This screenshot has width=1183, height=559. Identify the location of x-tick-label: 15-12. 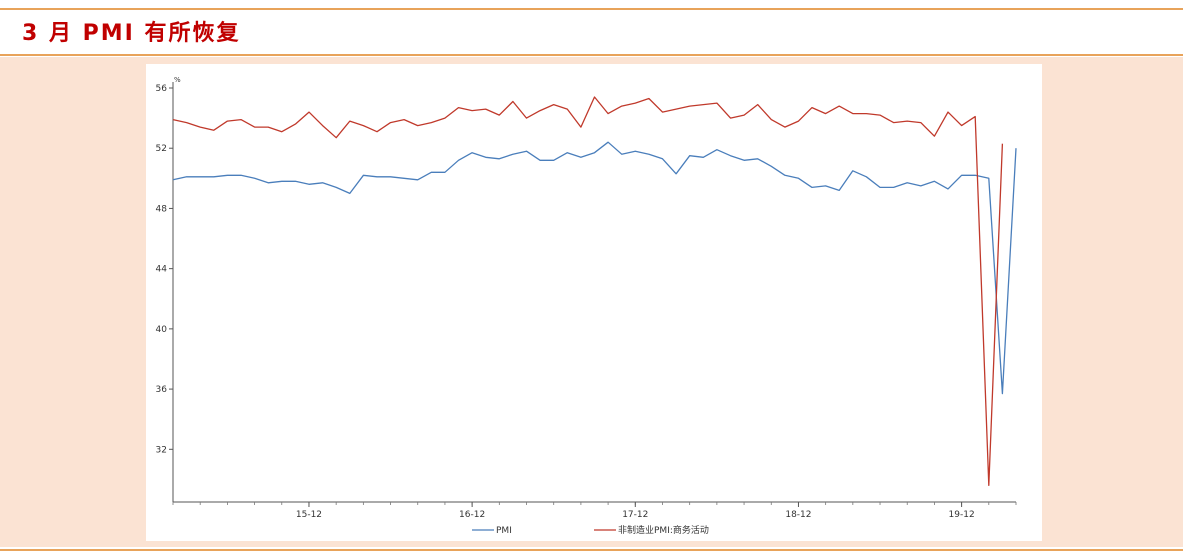
(309, 515).